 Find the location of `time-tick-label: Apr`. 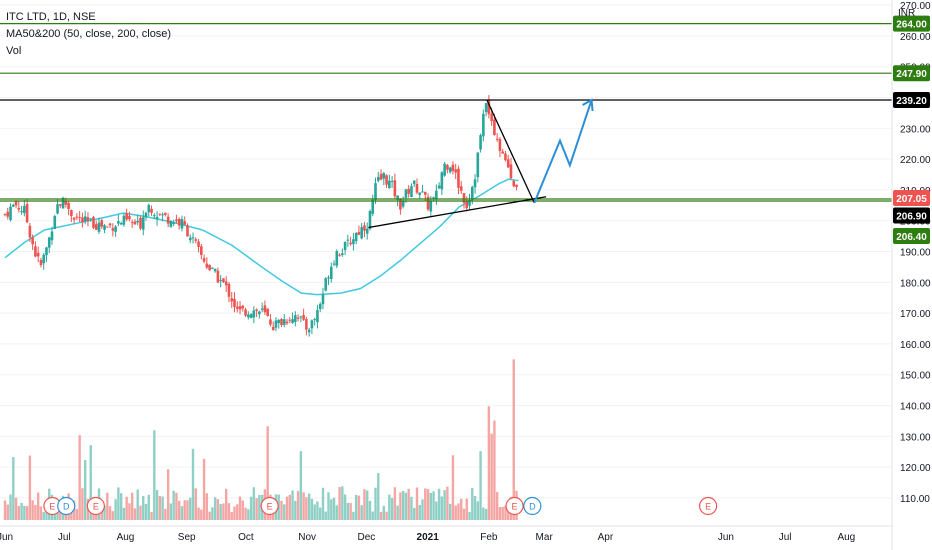

time-tick-label: Apr is located at coordinates (606, 537).